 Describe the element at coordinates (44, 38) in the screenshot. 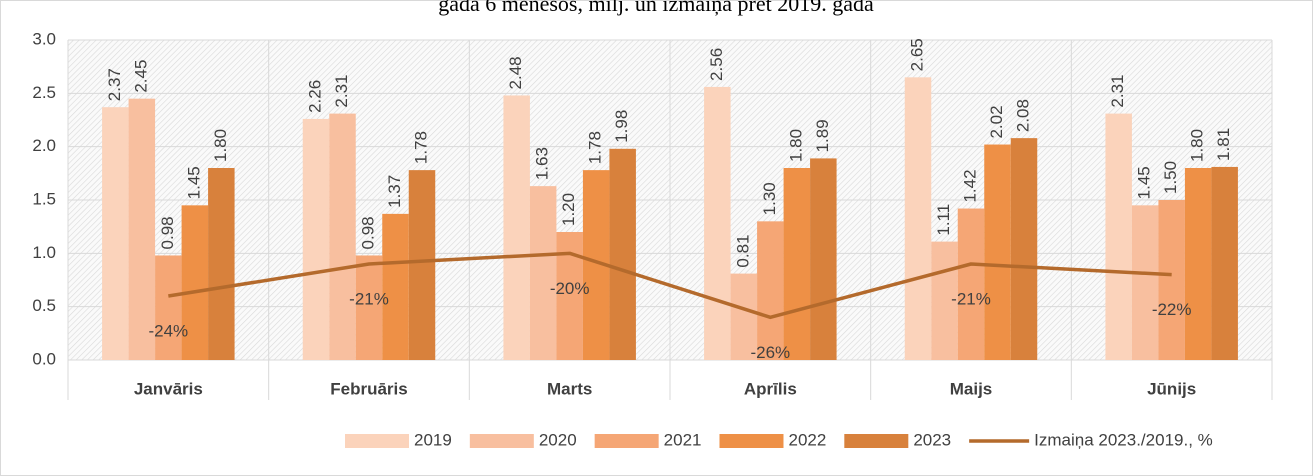

I see `y-tick-label: 3.0` at that location.